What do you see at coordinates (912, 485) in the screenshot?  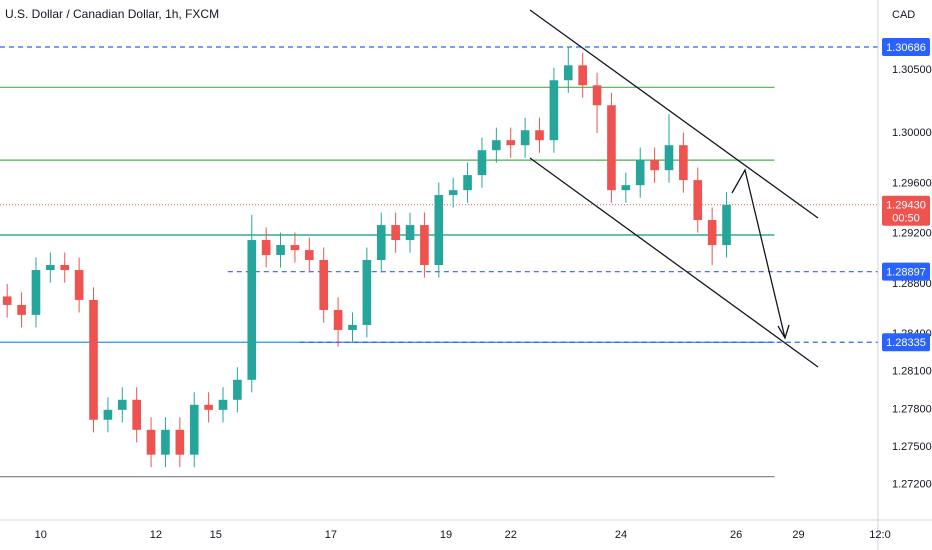 I see `y-tick-label: 1.27200` at bounding box center [912, 485].